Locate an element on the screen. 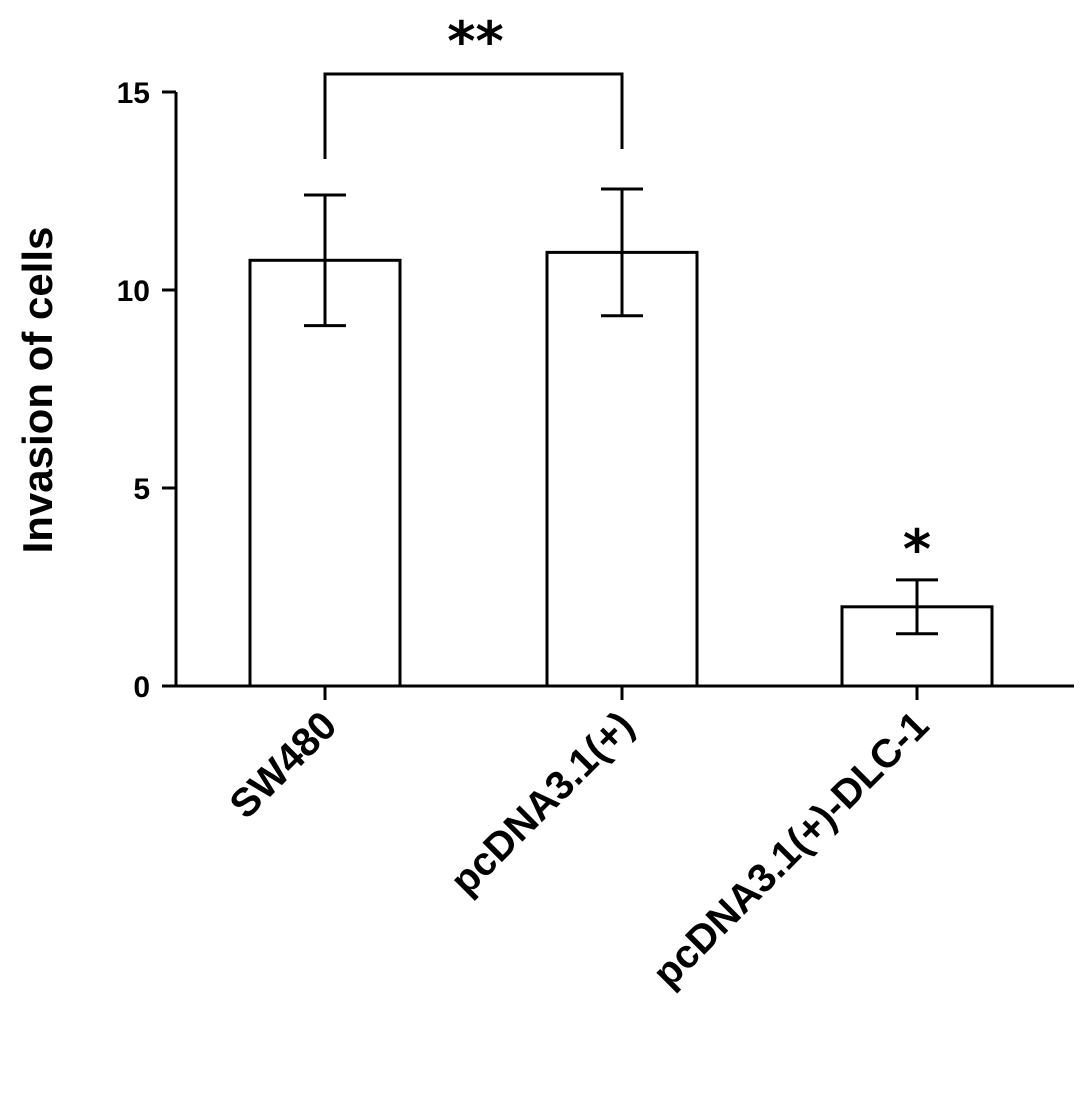 This screenshot has height=1096, width=1087. y-ticks-group: 0 5 10 15 is located at coordinates (146, 390).